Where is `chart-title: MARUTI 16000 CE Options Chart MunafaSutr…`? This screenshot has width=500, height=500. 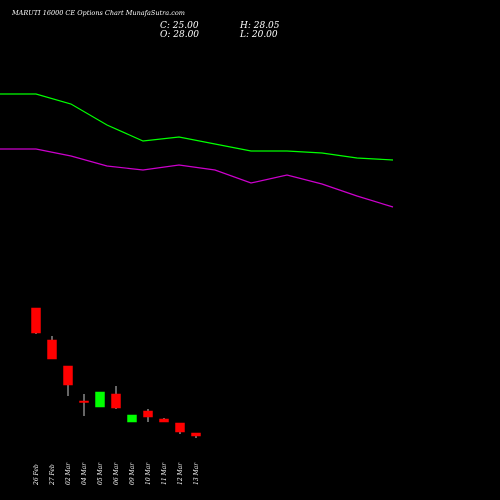
chart-title: MARUTI 16000 CE Options Chart MunafaSutr… is located at coordinates (98, 13).